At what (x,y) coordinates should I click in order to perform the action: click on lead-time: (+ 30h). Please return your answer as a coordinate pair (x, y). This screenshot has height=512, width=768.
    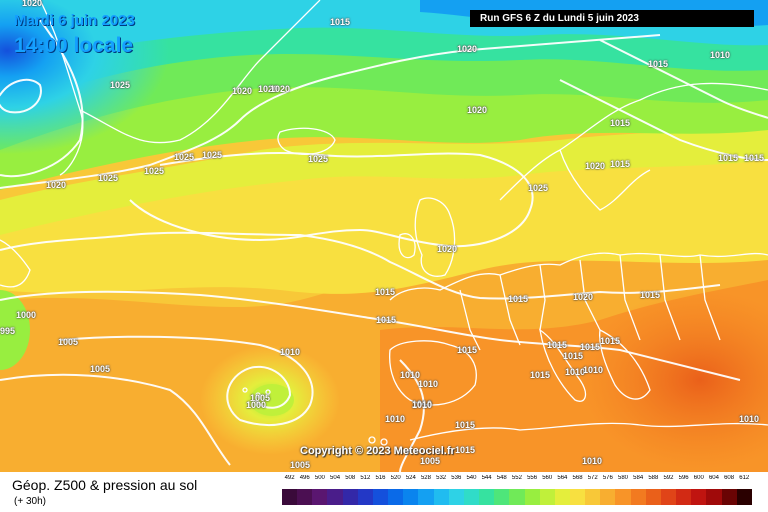
    Looking at the image, I should click on (30, 501).